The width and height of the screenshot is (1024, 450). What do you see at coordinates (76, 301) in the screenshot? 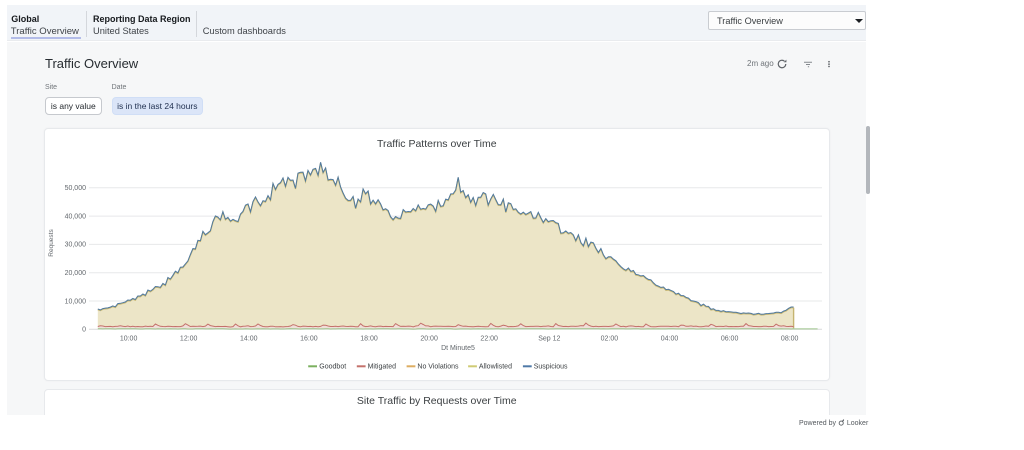
I see `svg-text: 10,000` at bounding box center [76, 301].